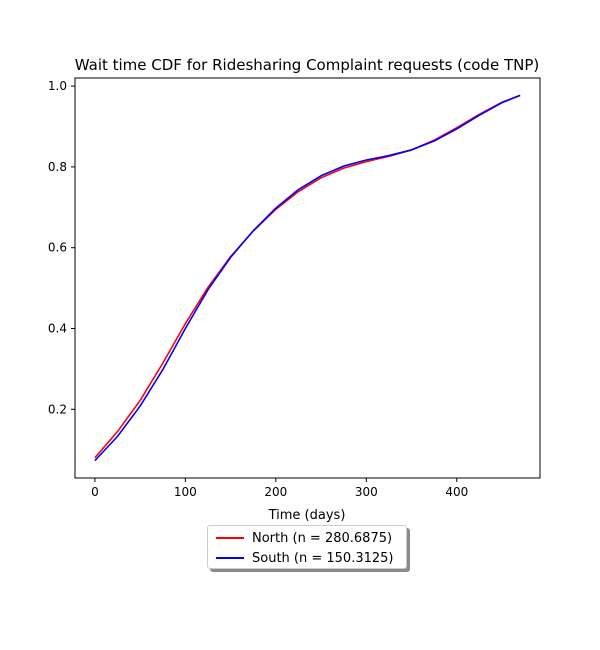 The height and width of the screenshot is (650, 600). What do you see at coordinates (95, 492) in the screenshot?
I see `x-tick-label: 0` at bounding box center [95, 492].